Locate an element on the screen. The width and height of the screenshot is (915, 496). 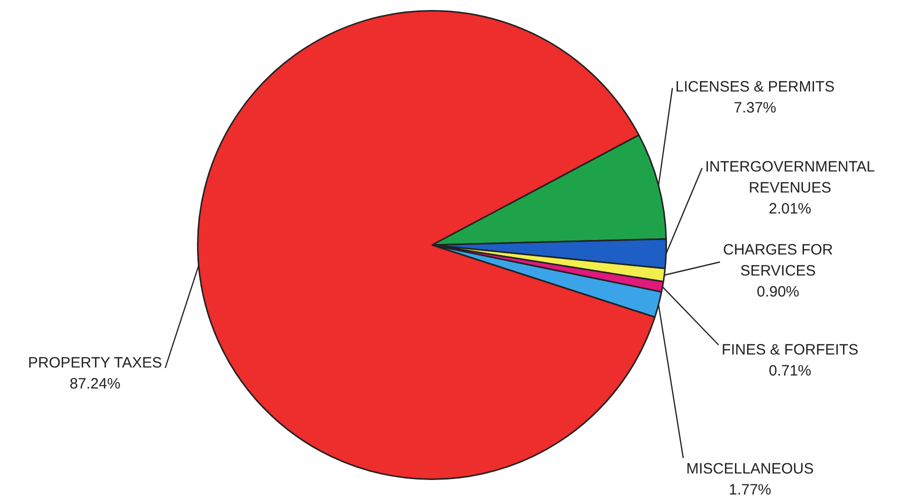
slice-label: LICENSES & PERMITS is located at coordinates (755, 87).